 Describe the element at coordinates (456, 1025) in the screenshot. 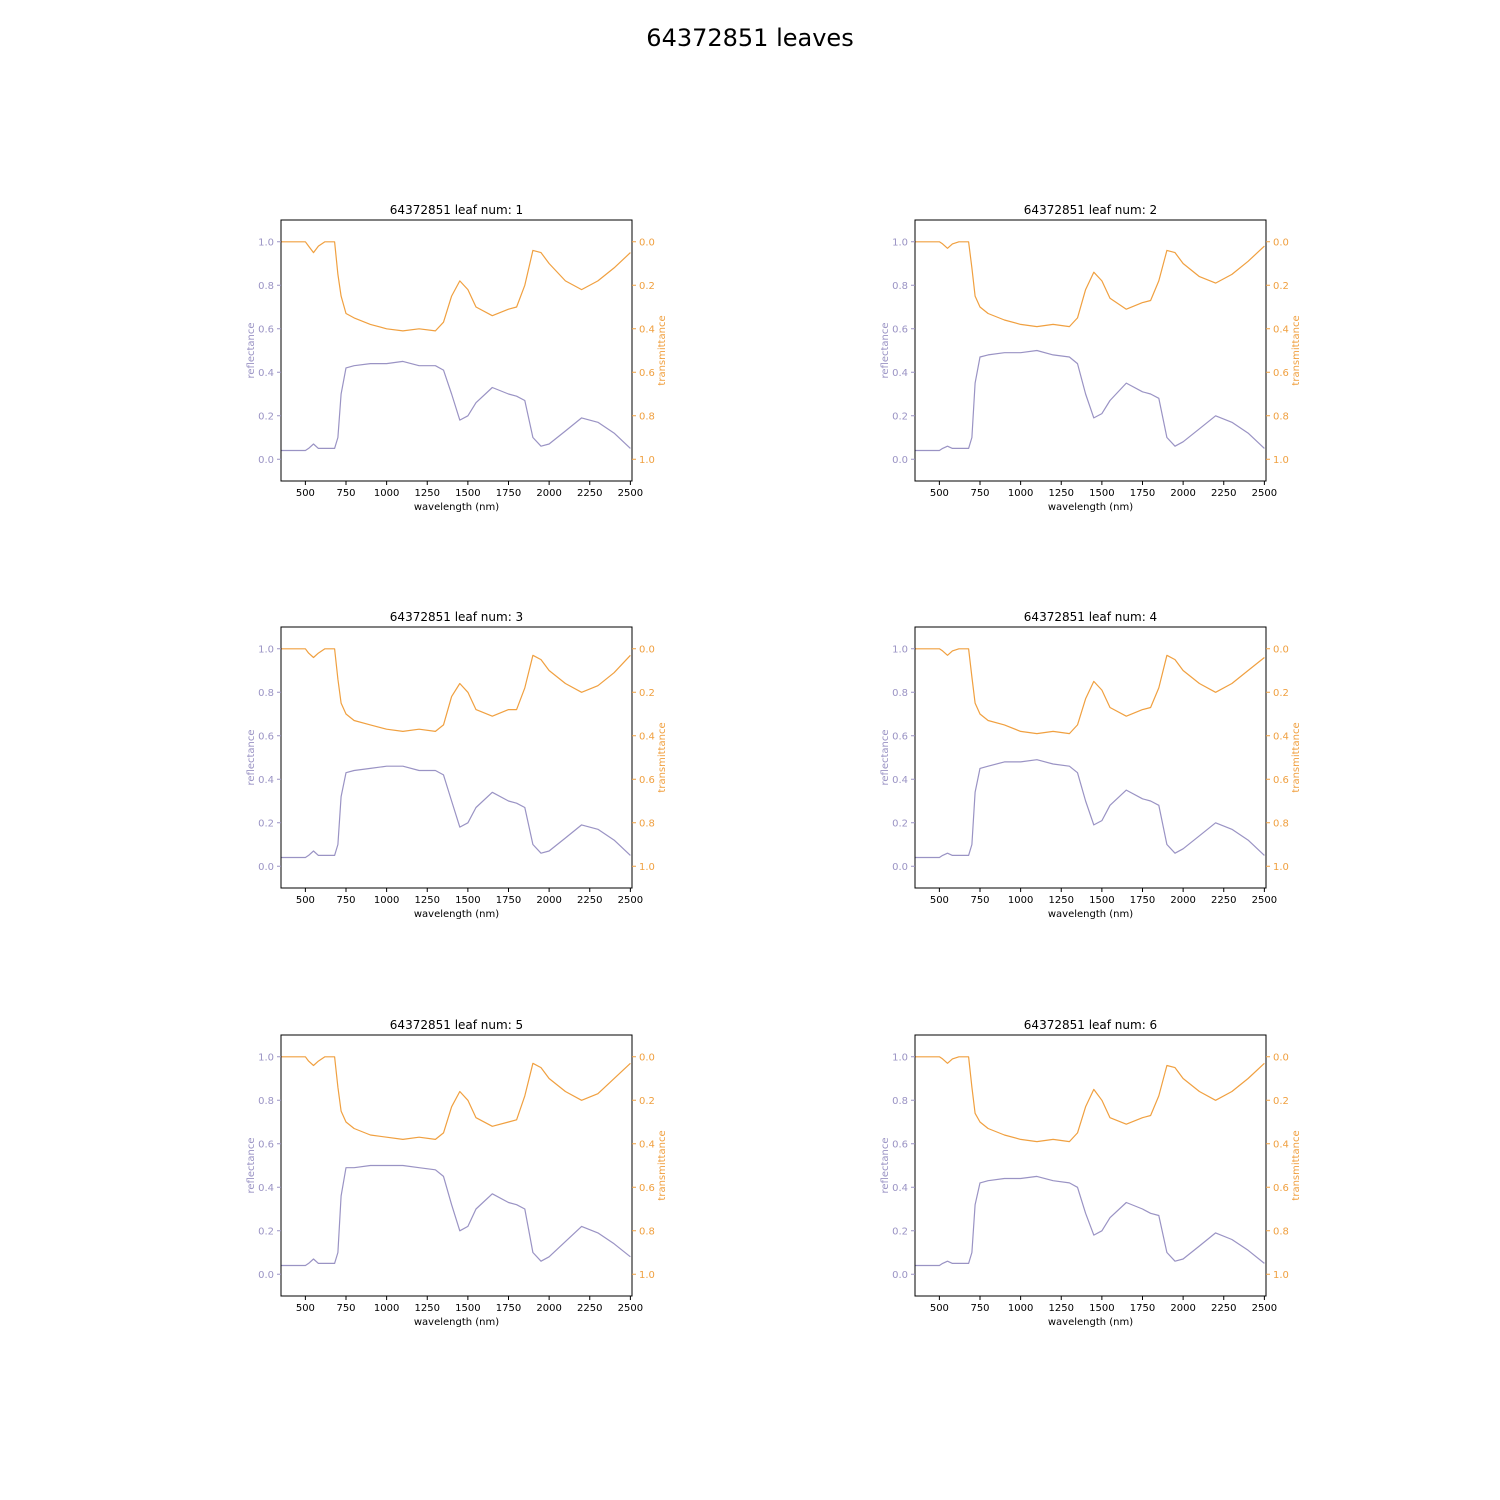

I see `subplot-title: 64372851 leaf num: 5` at that location.